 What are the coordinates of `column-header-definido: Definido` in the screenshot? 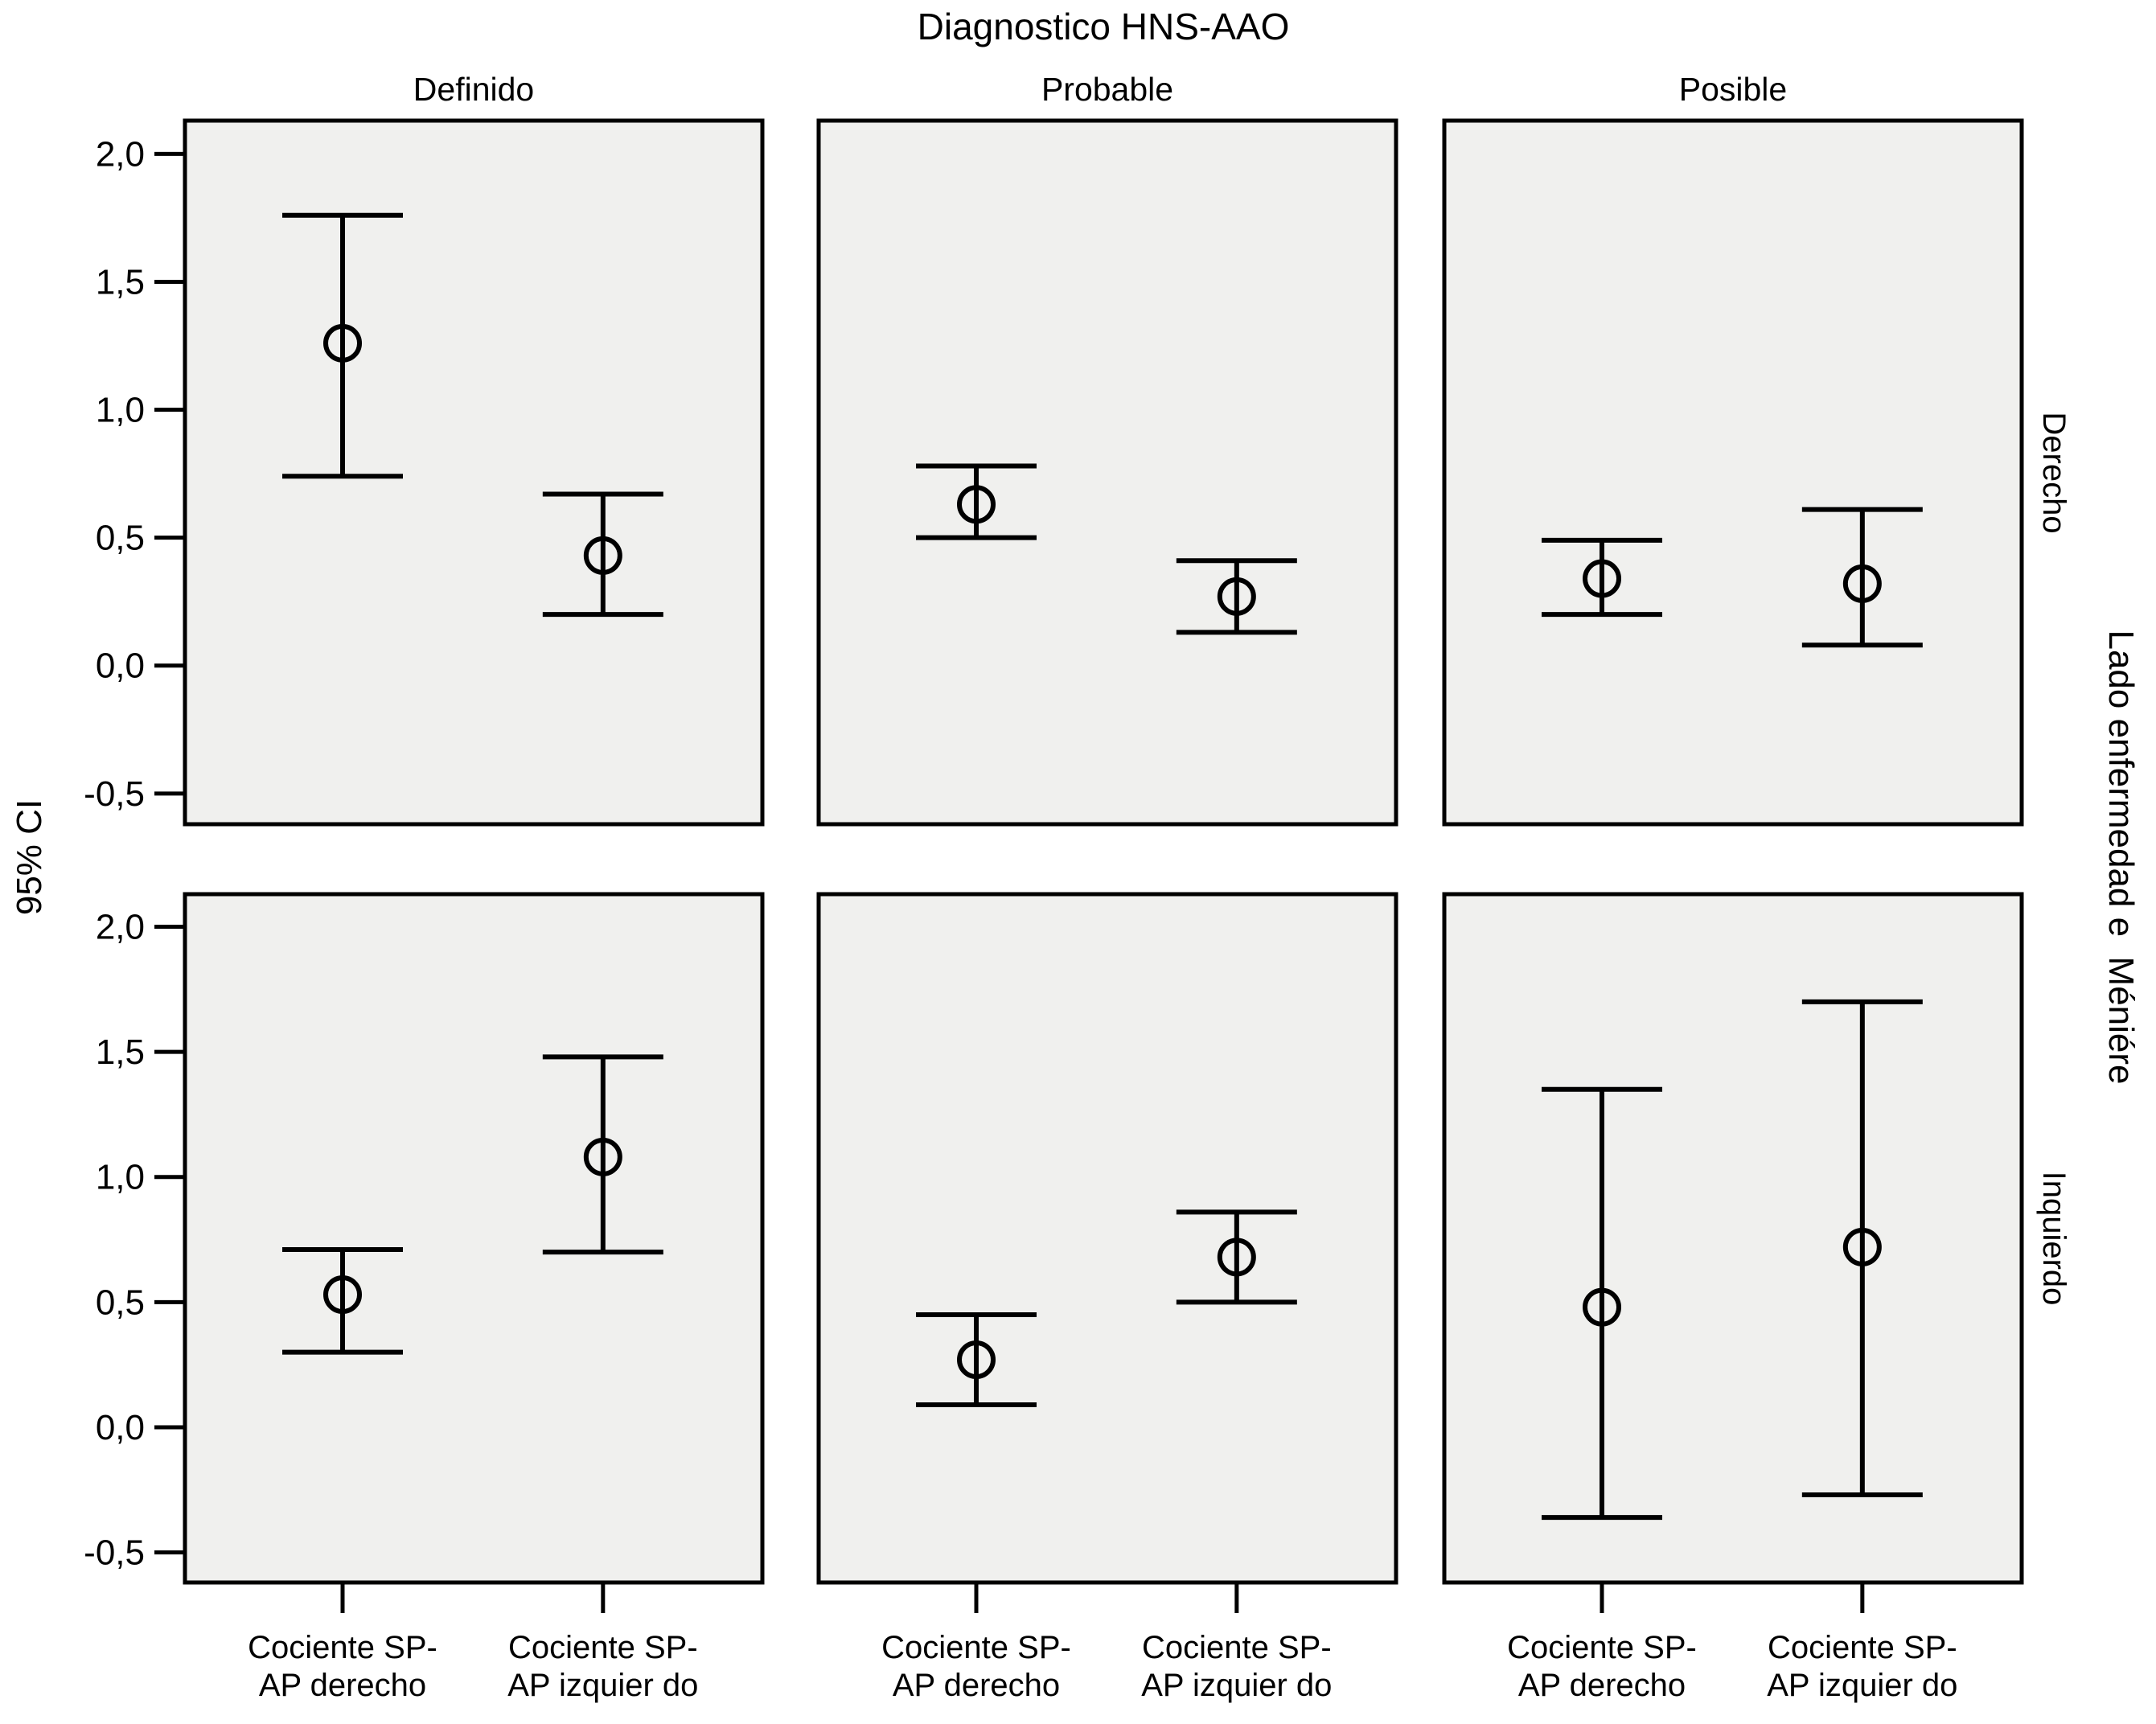 It's located at (474, 89).